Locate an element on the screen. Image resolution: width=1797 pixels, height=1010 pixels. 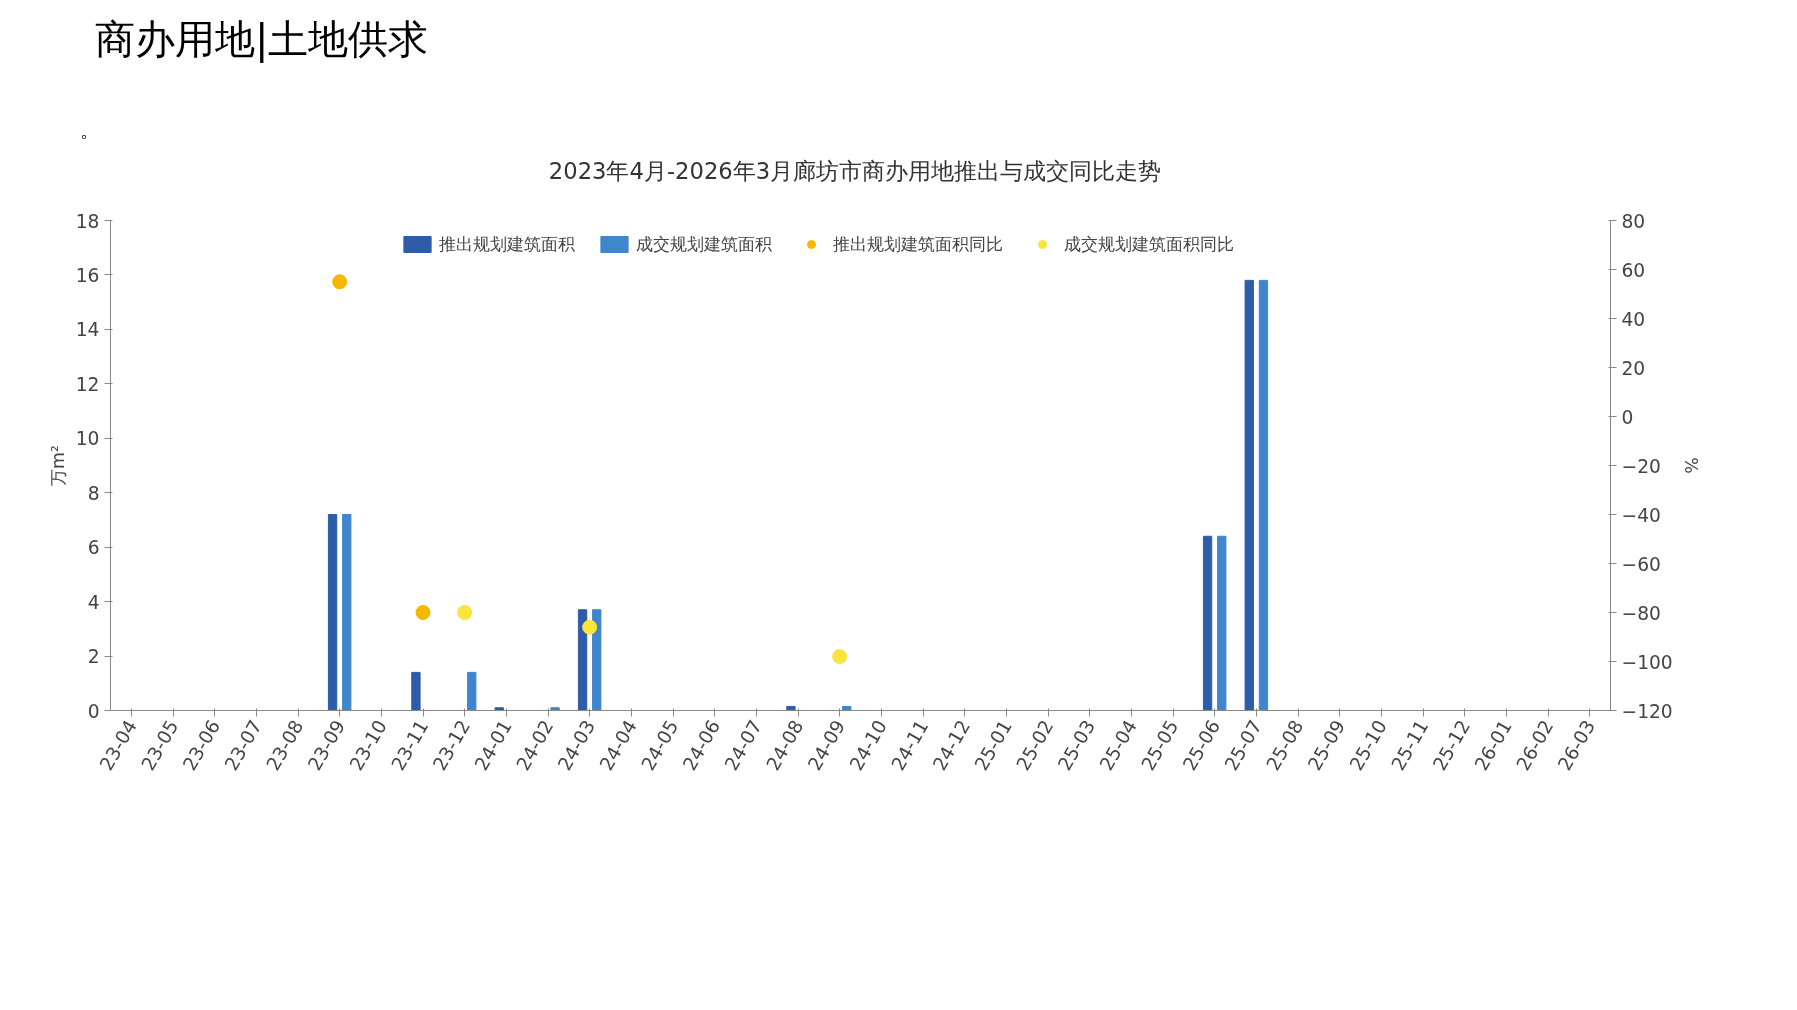
y-tick-label: 4 is located at coordinates (93, 602).